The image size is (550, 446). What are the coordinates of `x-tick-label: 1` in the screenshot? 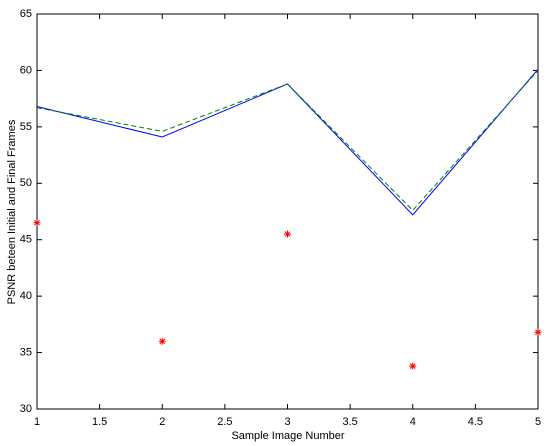 It's located at (37, 422).